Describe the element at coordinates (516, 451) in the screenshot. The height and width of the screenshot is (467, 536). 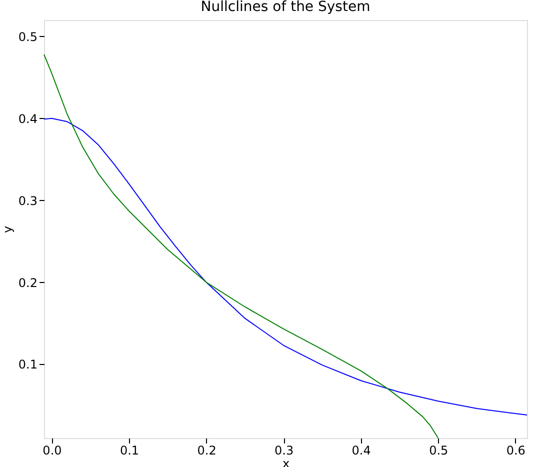
I see `x-tick-label: 0.6` at that location.